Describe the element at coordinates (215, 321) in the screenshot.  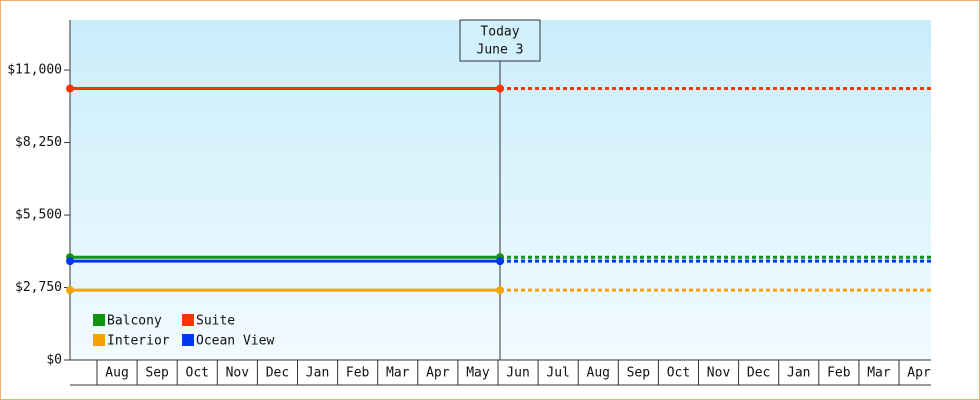
I see `legend-label: Suite` at that location.